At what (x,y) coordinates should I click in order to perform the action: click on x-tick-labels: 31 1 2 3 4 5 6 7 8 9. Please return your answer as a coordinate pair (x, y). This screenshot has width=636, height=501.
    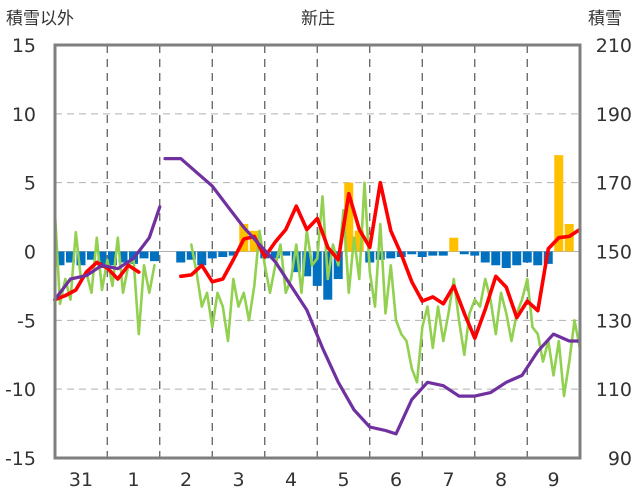
    Looking at the image, I should click on (314, 480).